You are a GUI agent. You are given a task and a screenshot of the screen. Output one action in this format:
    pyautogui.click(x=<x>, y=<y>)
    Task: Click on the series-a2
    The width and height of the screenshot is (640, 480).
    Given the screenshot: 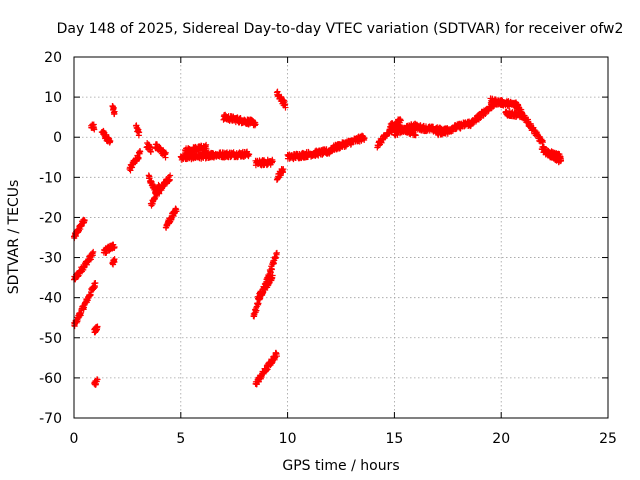 What is the action you would take?
    pyautogui.click(x=94, y=254)
    